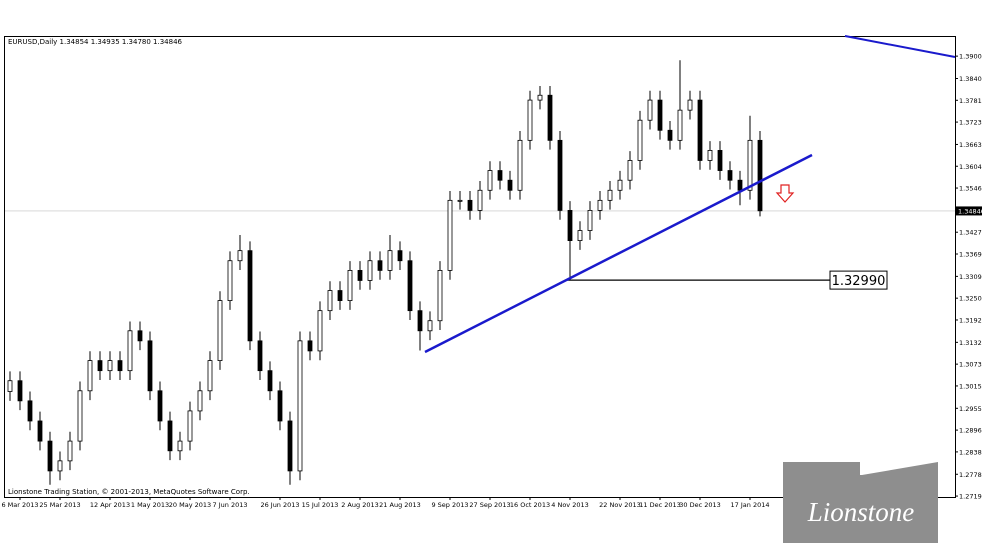  Describe the element at coordinates (449, 505) in the screenshot. I see `x-tick-label: 9 Sep 2013` at that location.